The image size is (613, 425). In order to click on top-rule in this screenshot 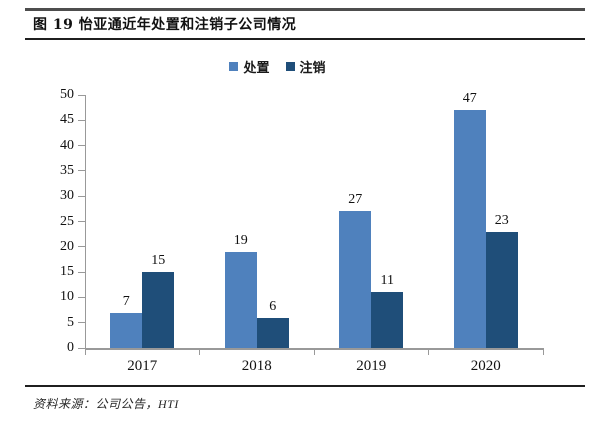, I will do `click(305, 9)`.